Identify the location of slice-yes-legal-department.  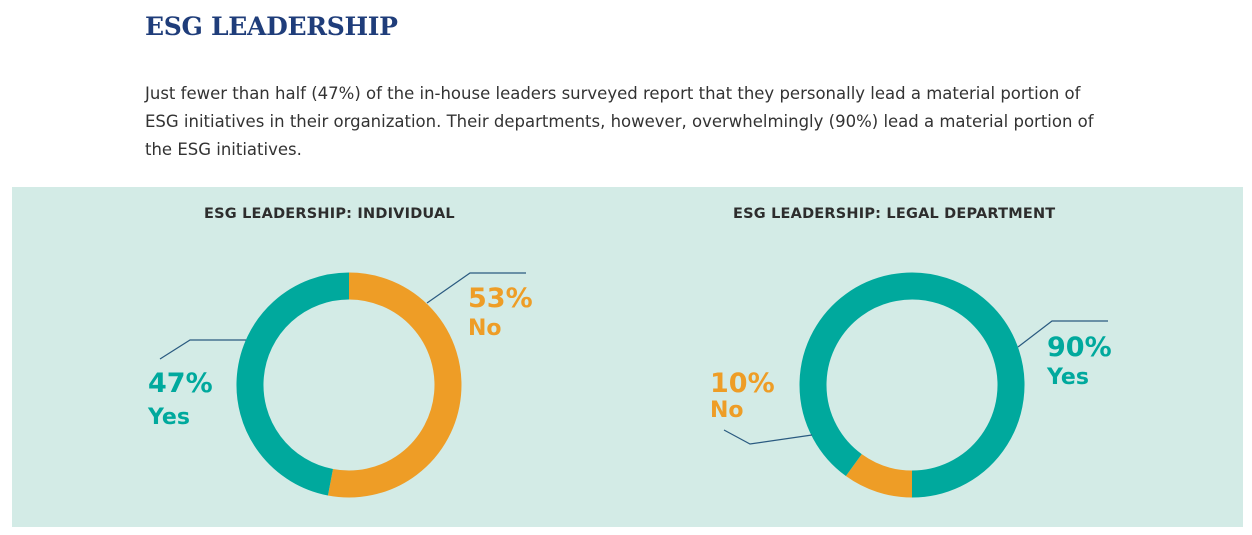
(912, 385).